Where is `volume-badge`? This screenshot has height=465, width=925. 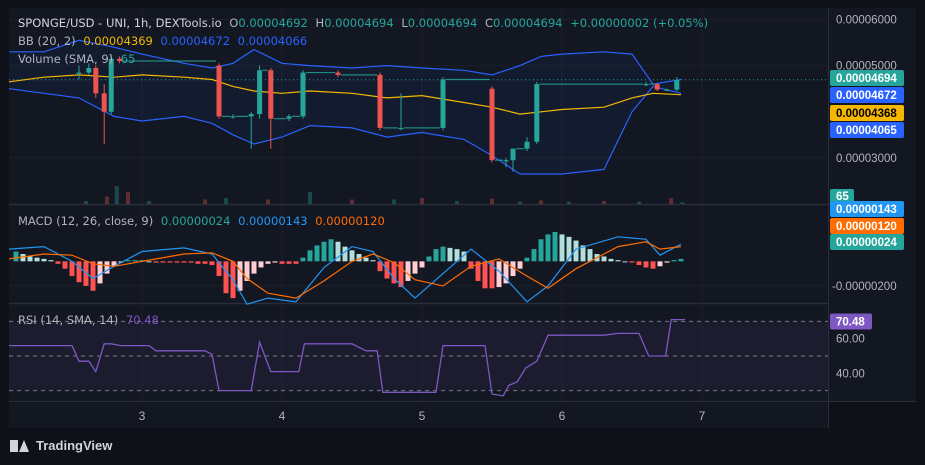
volume-badge is located at coordinates (842, 196).